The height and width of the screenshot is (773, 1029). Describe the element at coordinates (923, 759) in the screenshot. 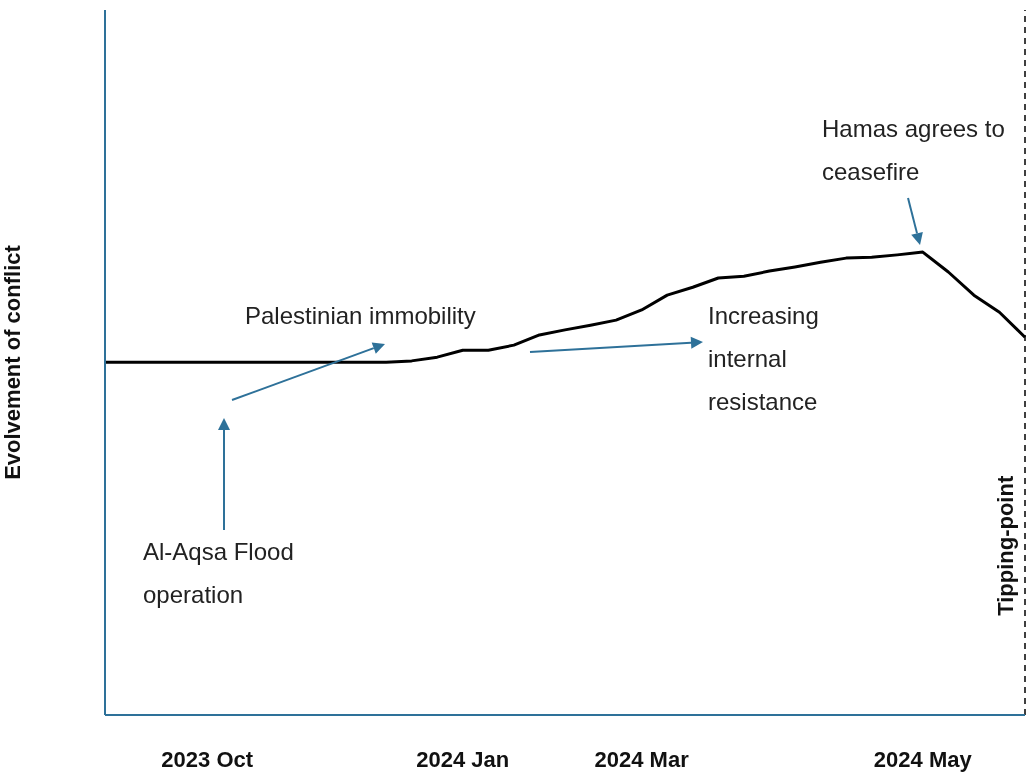

I see `x-tick-label: 2024 May` at that location.